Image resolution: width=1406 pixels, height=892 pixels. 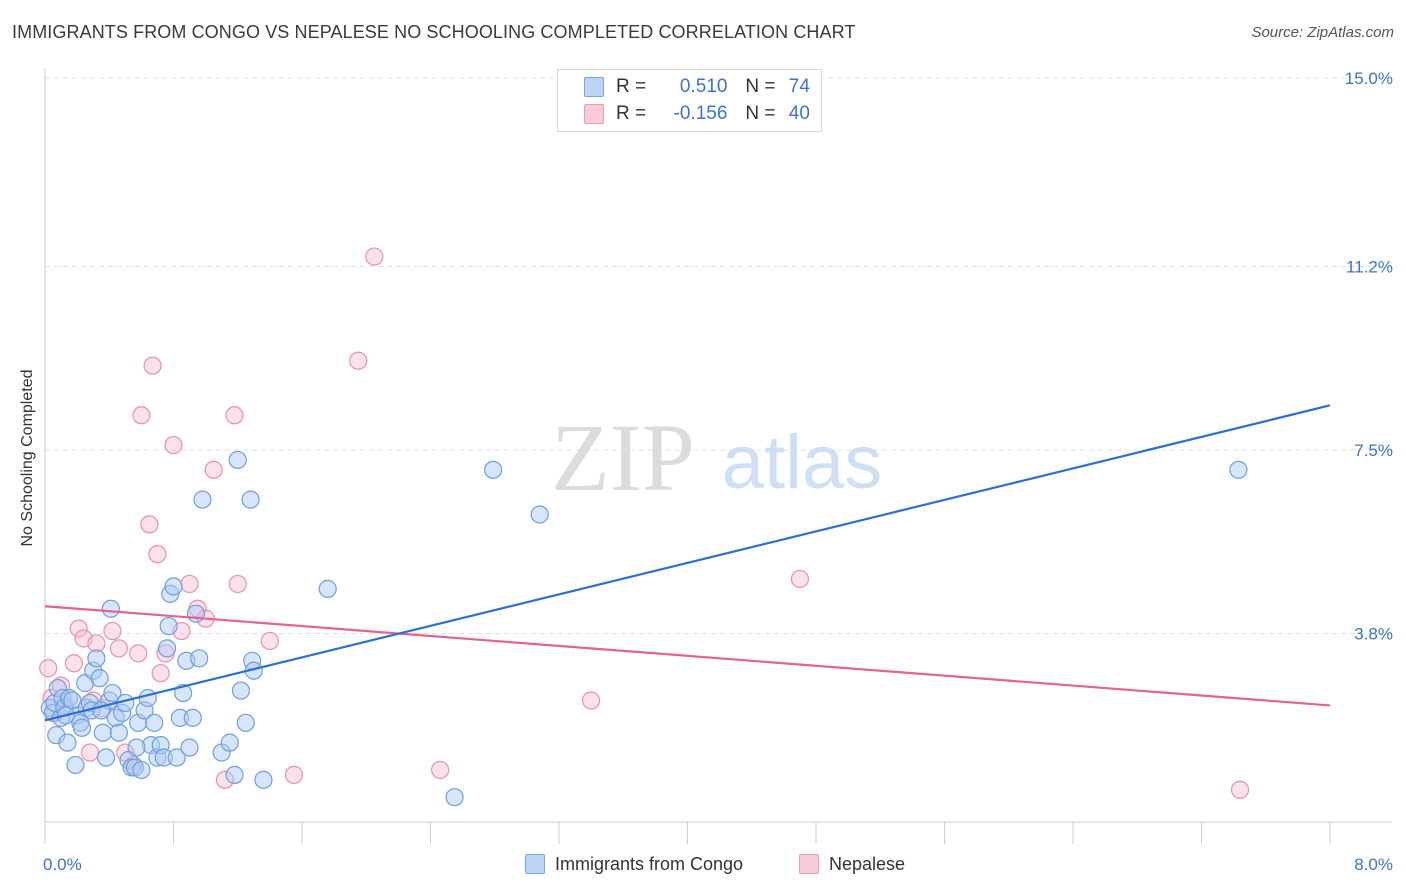 What do you see at coordinates (649, 863) in the screenshot?
I see `bottom-legend-label-congo: Immigrants from Congo` at bounding box center [649, 863].